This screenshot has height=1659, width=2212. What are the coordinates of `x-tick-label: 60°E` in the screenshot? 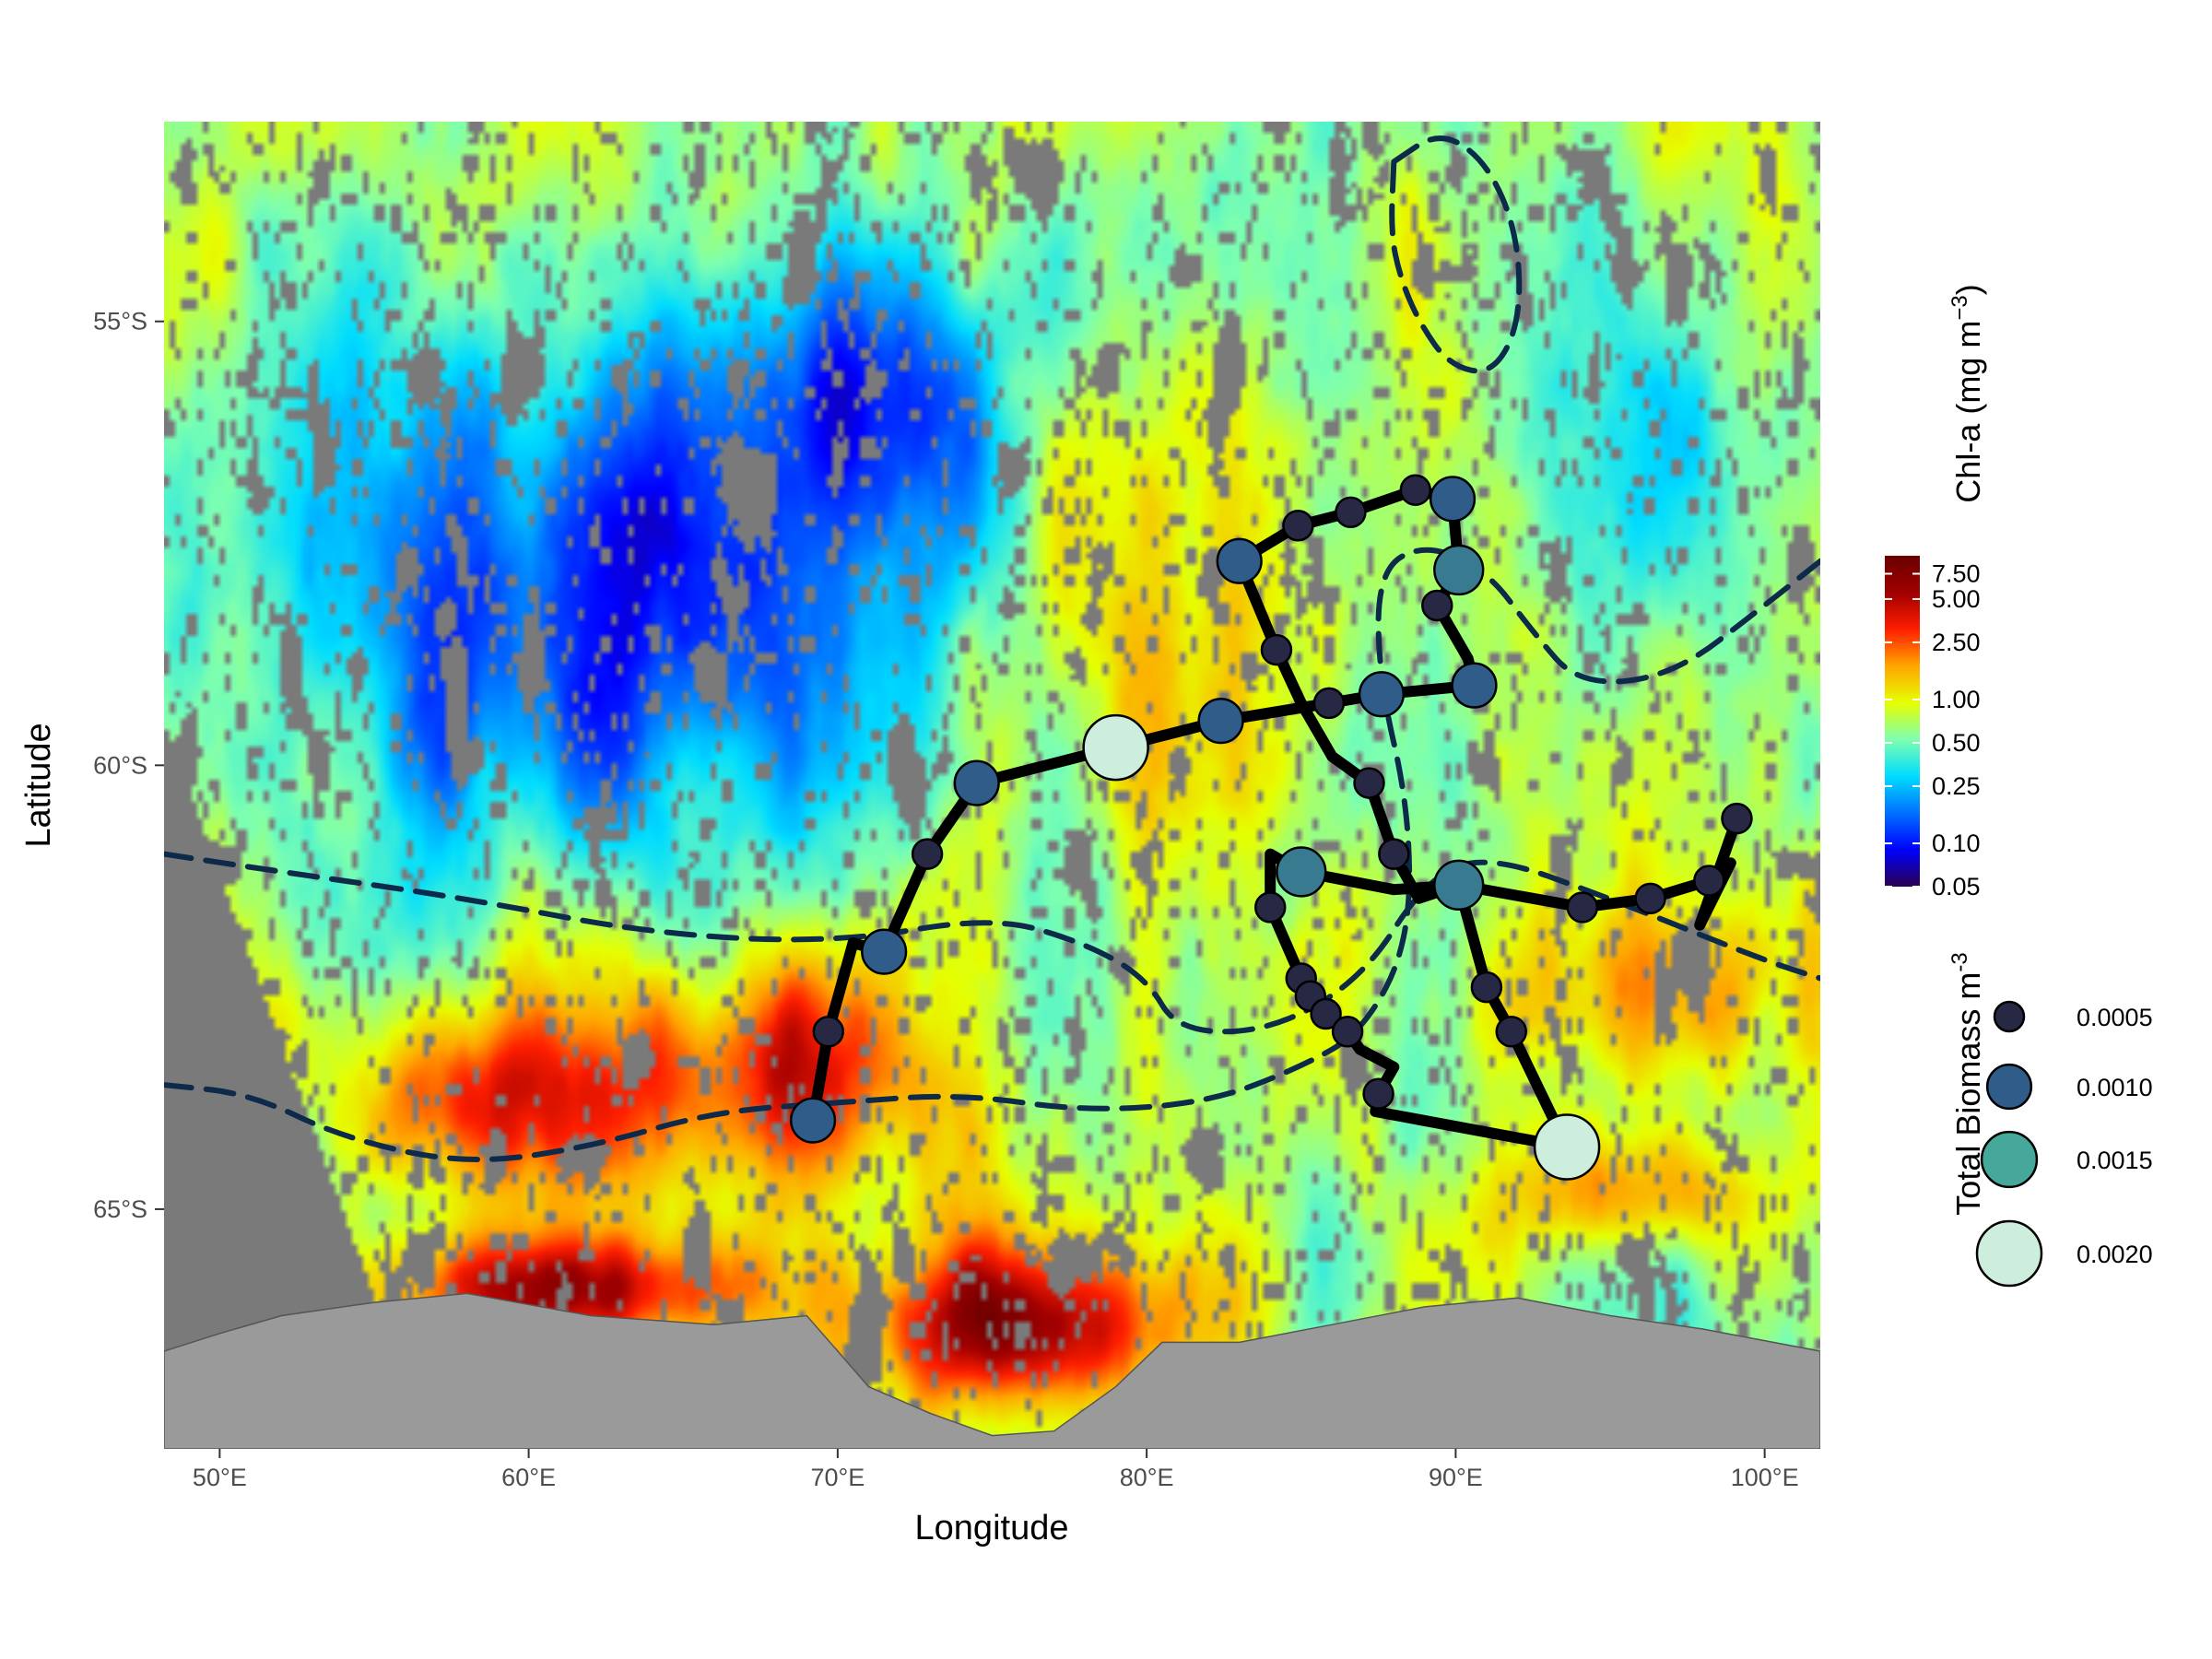 It's located at (528, 1477).